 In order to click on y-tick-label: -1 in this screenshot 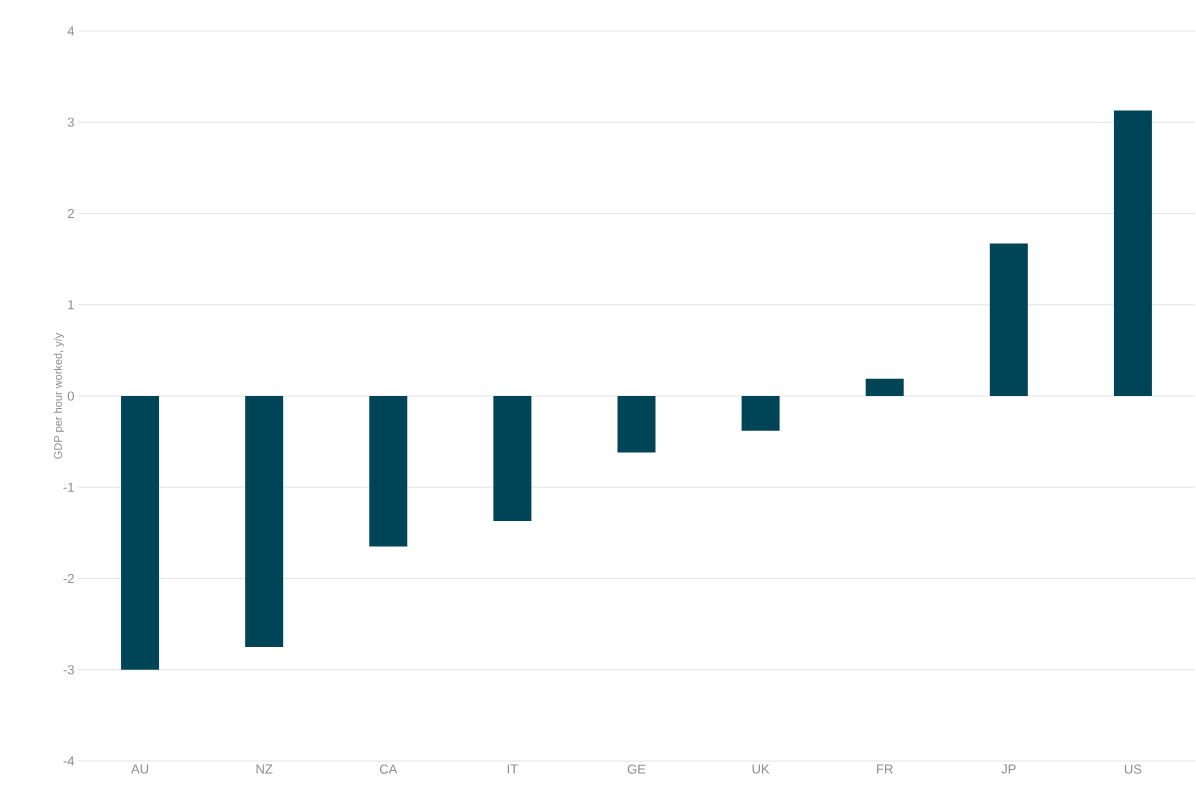, I will do `click(68, 487)`.